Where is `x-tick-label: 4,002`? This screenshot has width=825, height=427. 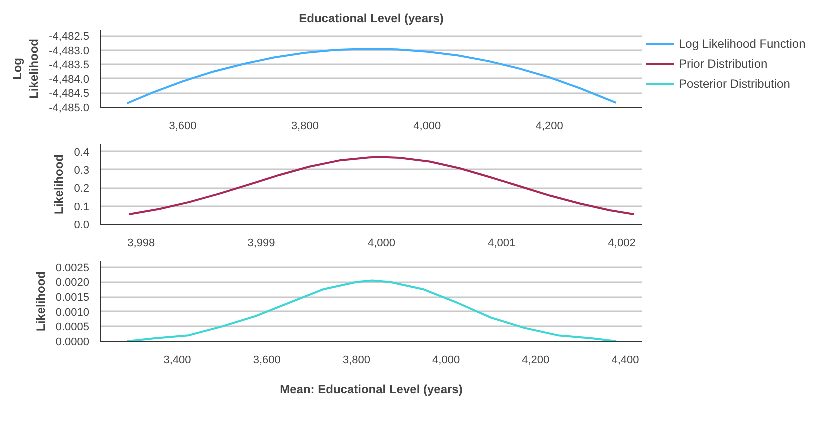 x-tick-label: 4,002 is located at coordinates (622, 244).